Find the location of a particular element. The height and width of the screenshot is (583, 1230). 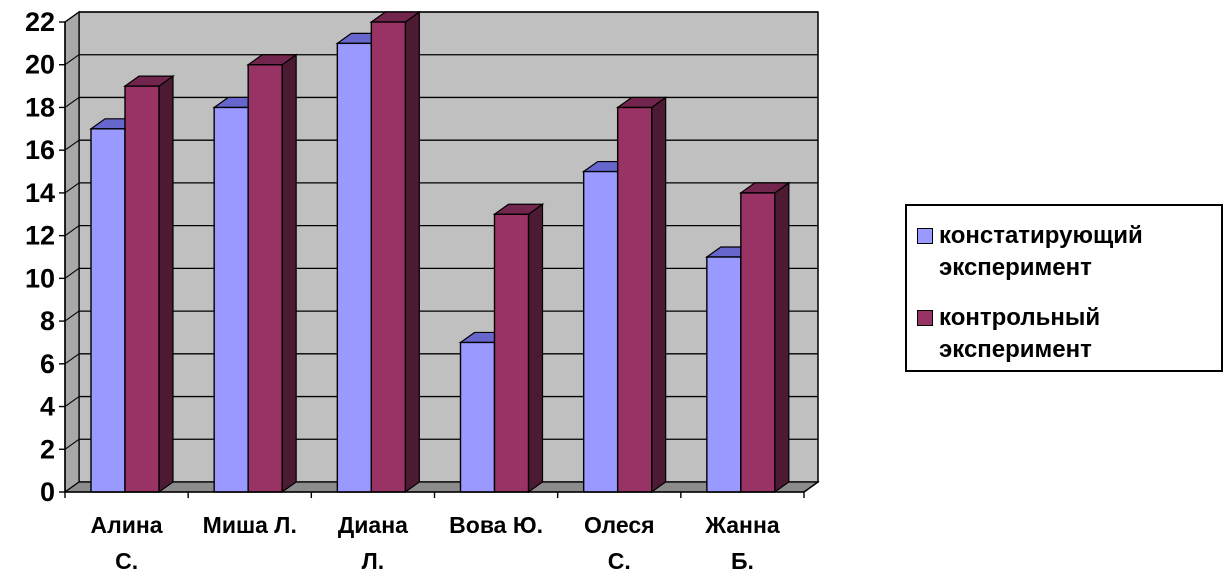

y-tick-label: 0 is located at coordinates (47, 492).